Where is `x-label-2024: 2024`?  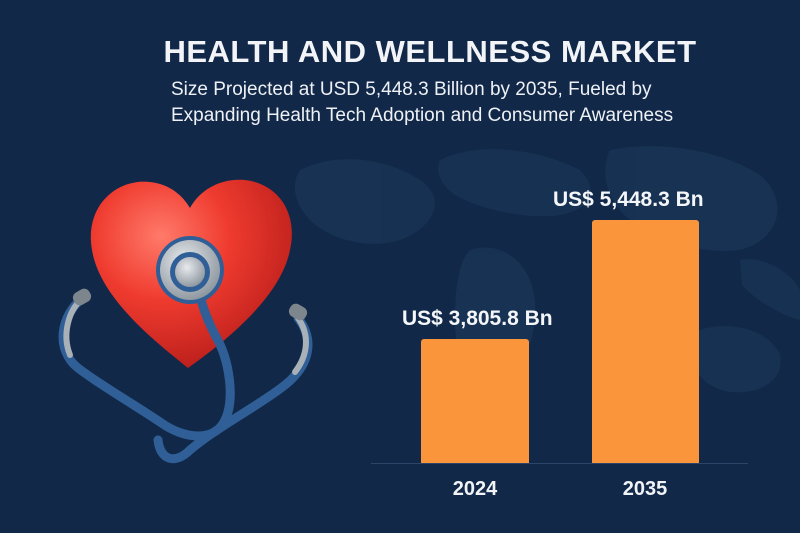 x-label-2024: 2024 is located at coordinates (475, 489).